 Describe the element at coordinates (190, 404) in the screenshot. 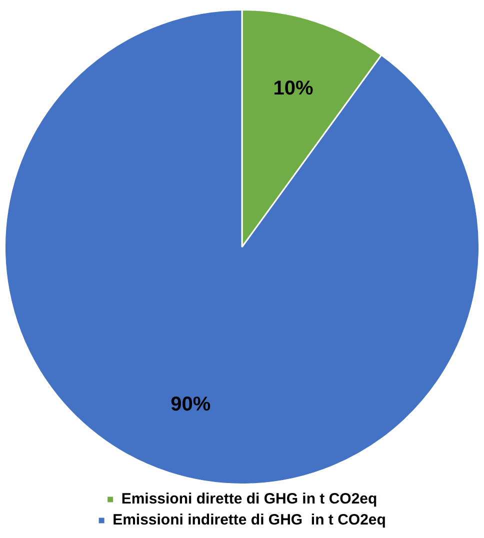

I see `data-label: 90%` at that location.